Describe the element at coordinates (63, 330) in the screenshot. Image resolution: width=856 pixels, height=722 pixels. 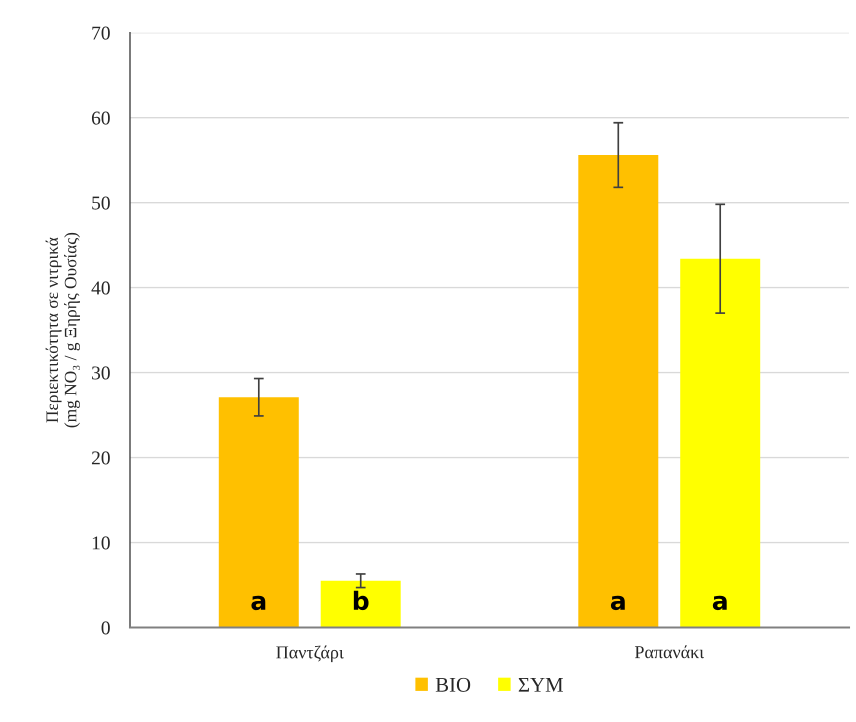
I see `y-axis-title: Περιεκτικότητα σε νιτρικά (mg NO₃ / g Ξηρής Ουσίας)` at that location.